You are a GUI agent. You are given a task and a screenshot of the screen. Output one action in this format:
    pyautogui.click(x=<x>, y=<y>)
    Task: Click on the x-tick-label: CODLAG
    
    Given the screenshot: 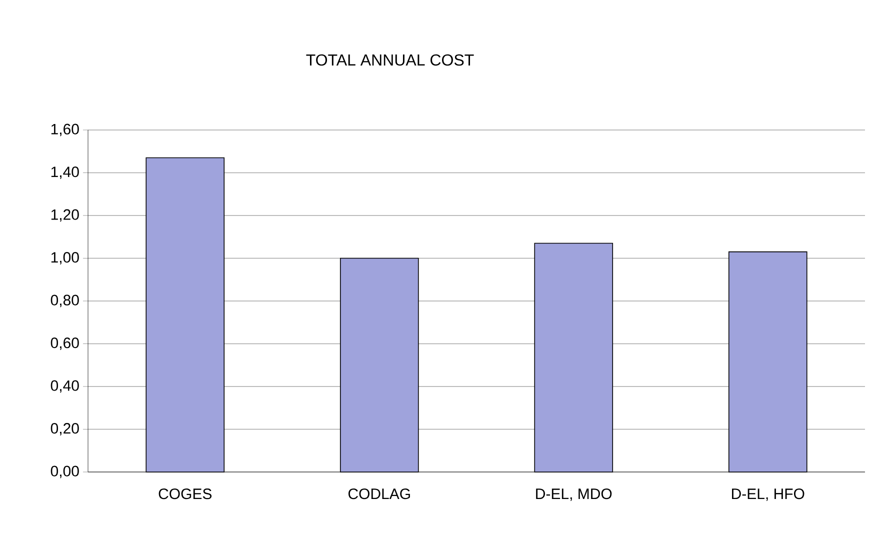 What is the action you would take?
    pyautogui.click(x=379, y=494)
    